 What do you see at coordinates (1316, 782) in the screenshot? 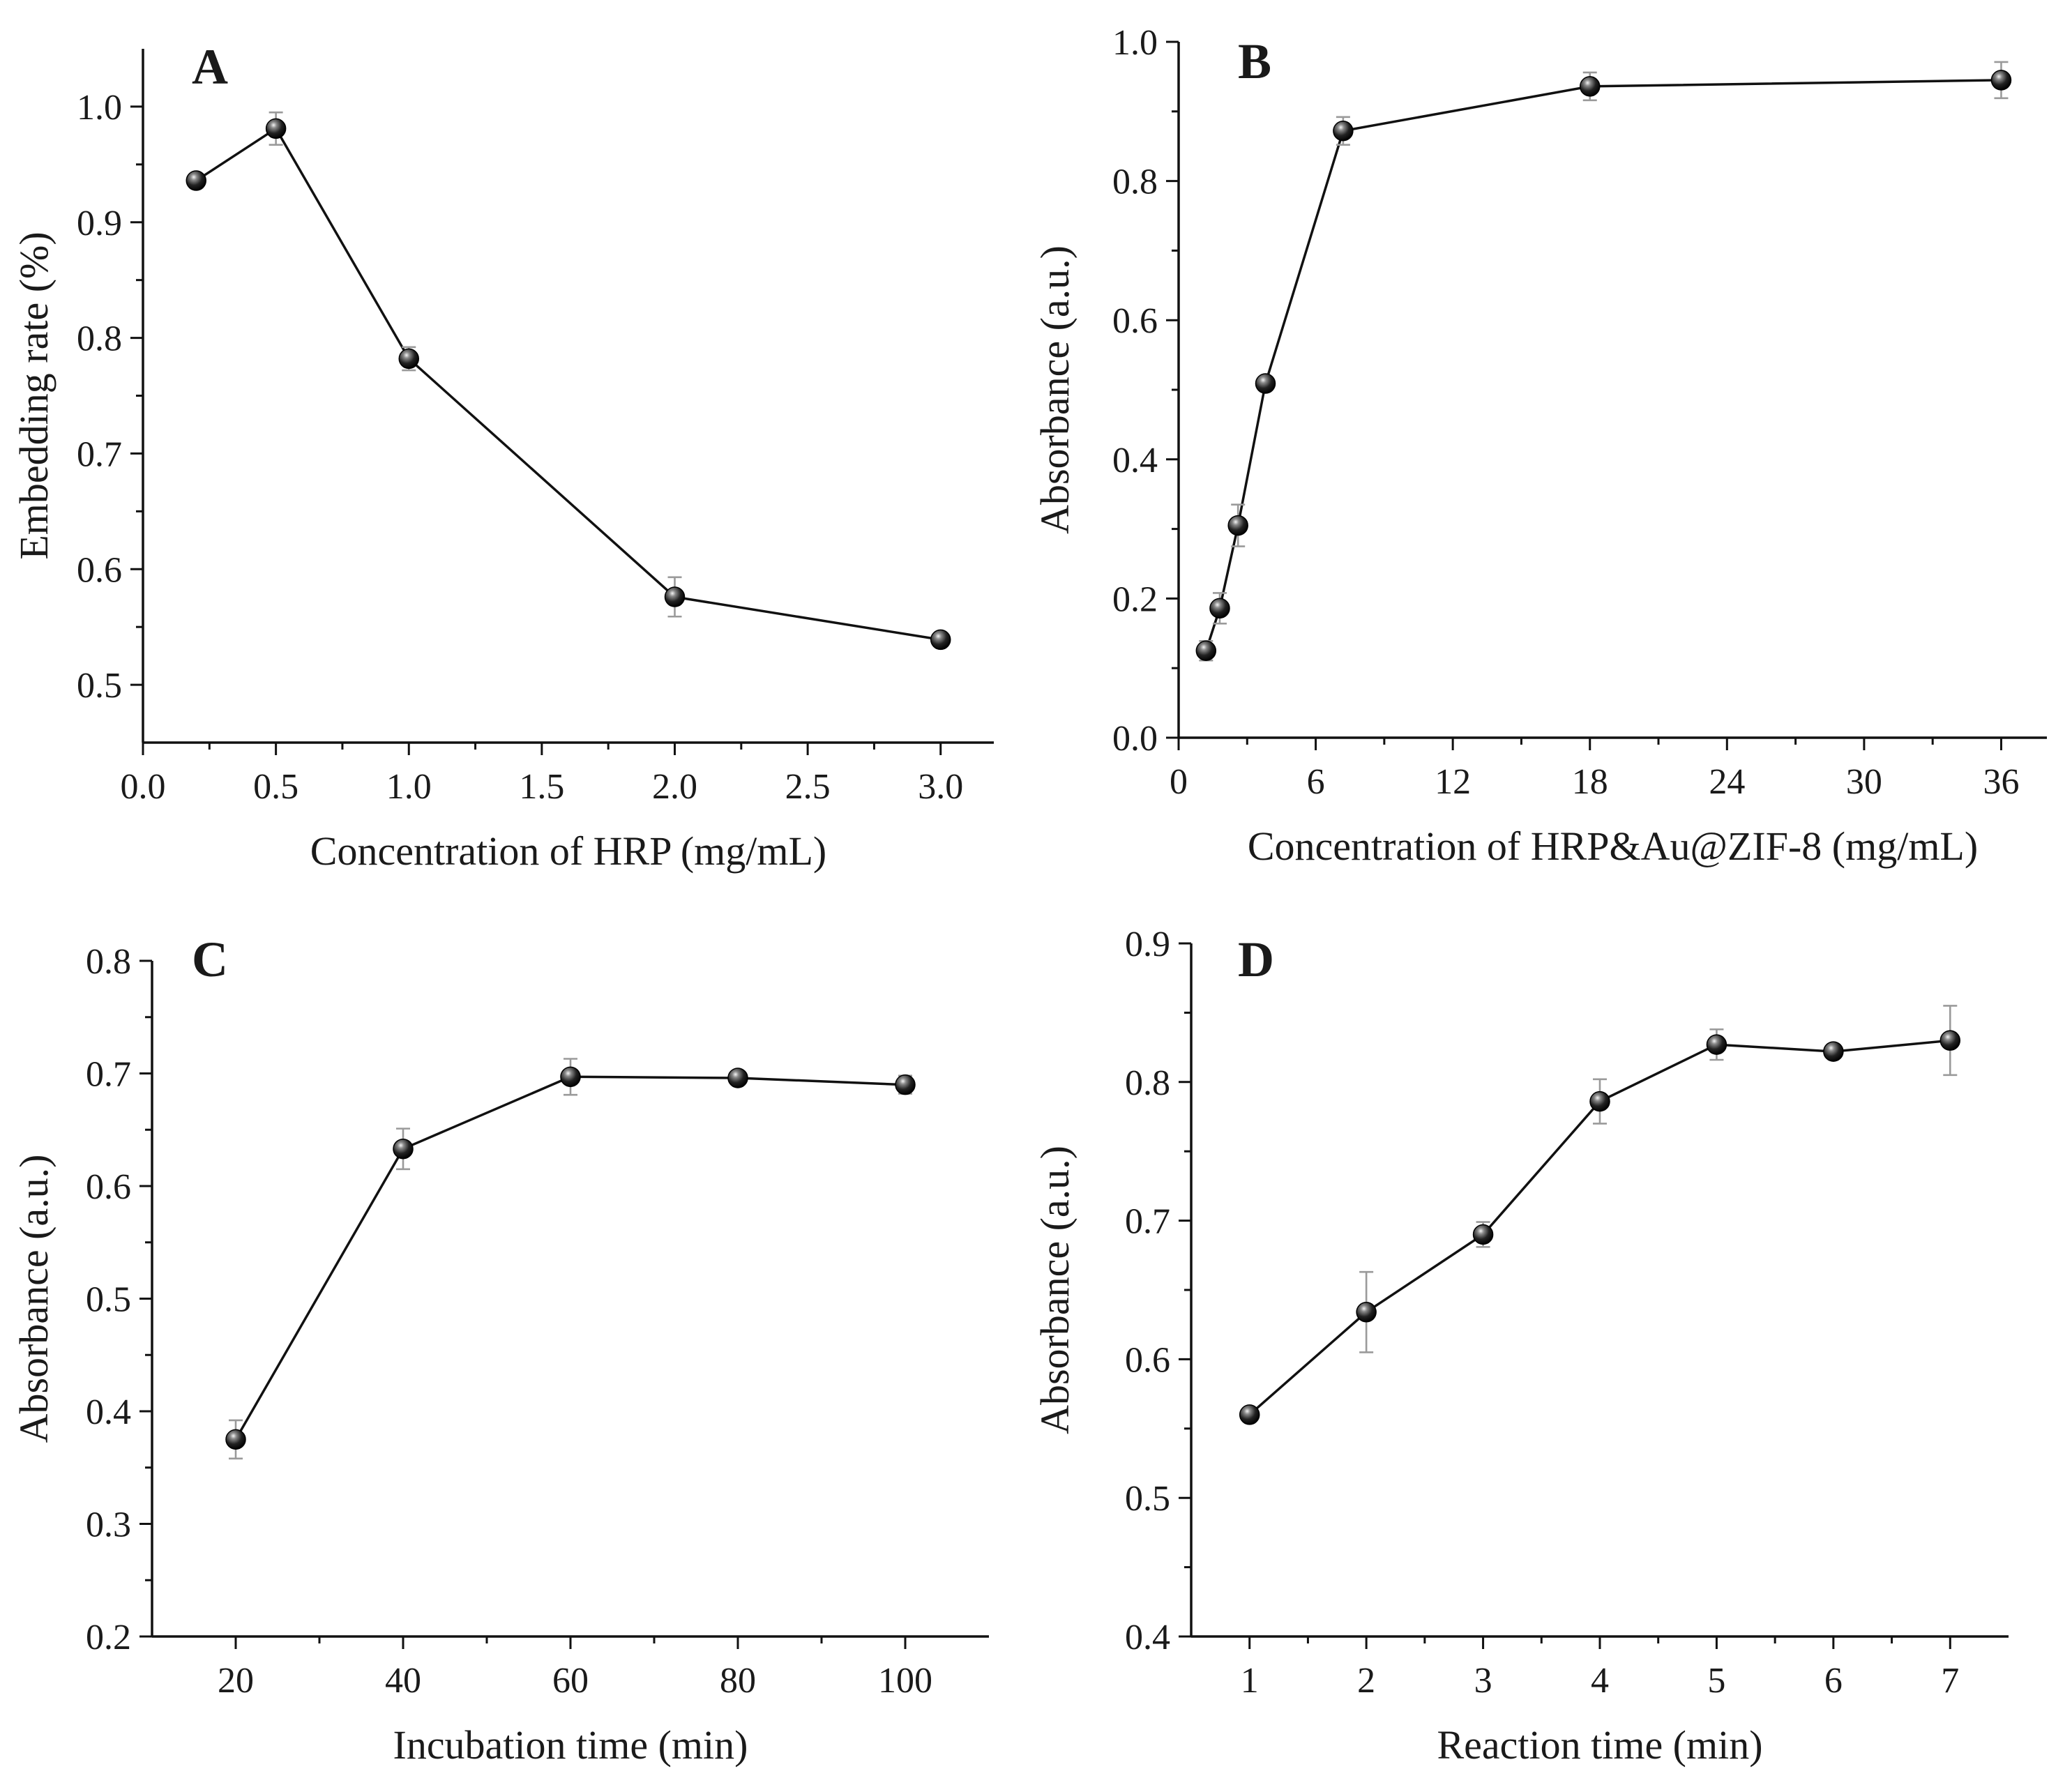
I see `x-tick-label-b: 6` at bounding box center [1316, 782].